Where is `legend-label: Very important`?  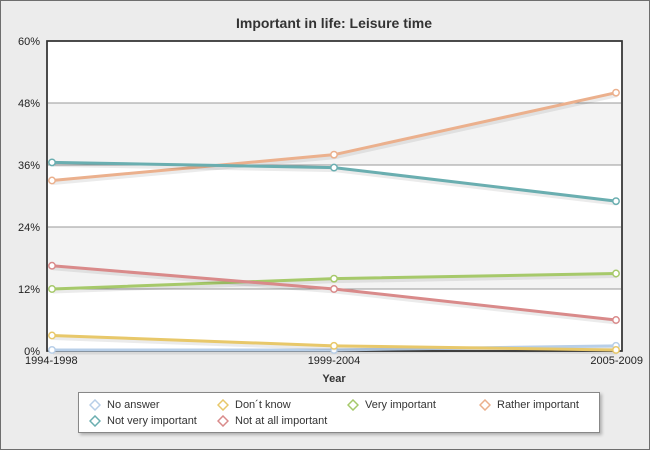
legend-label: Very important is located at coordinates (400, 405).